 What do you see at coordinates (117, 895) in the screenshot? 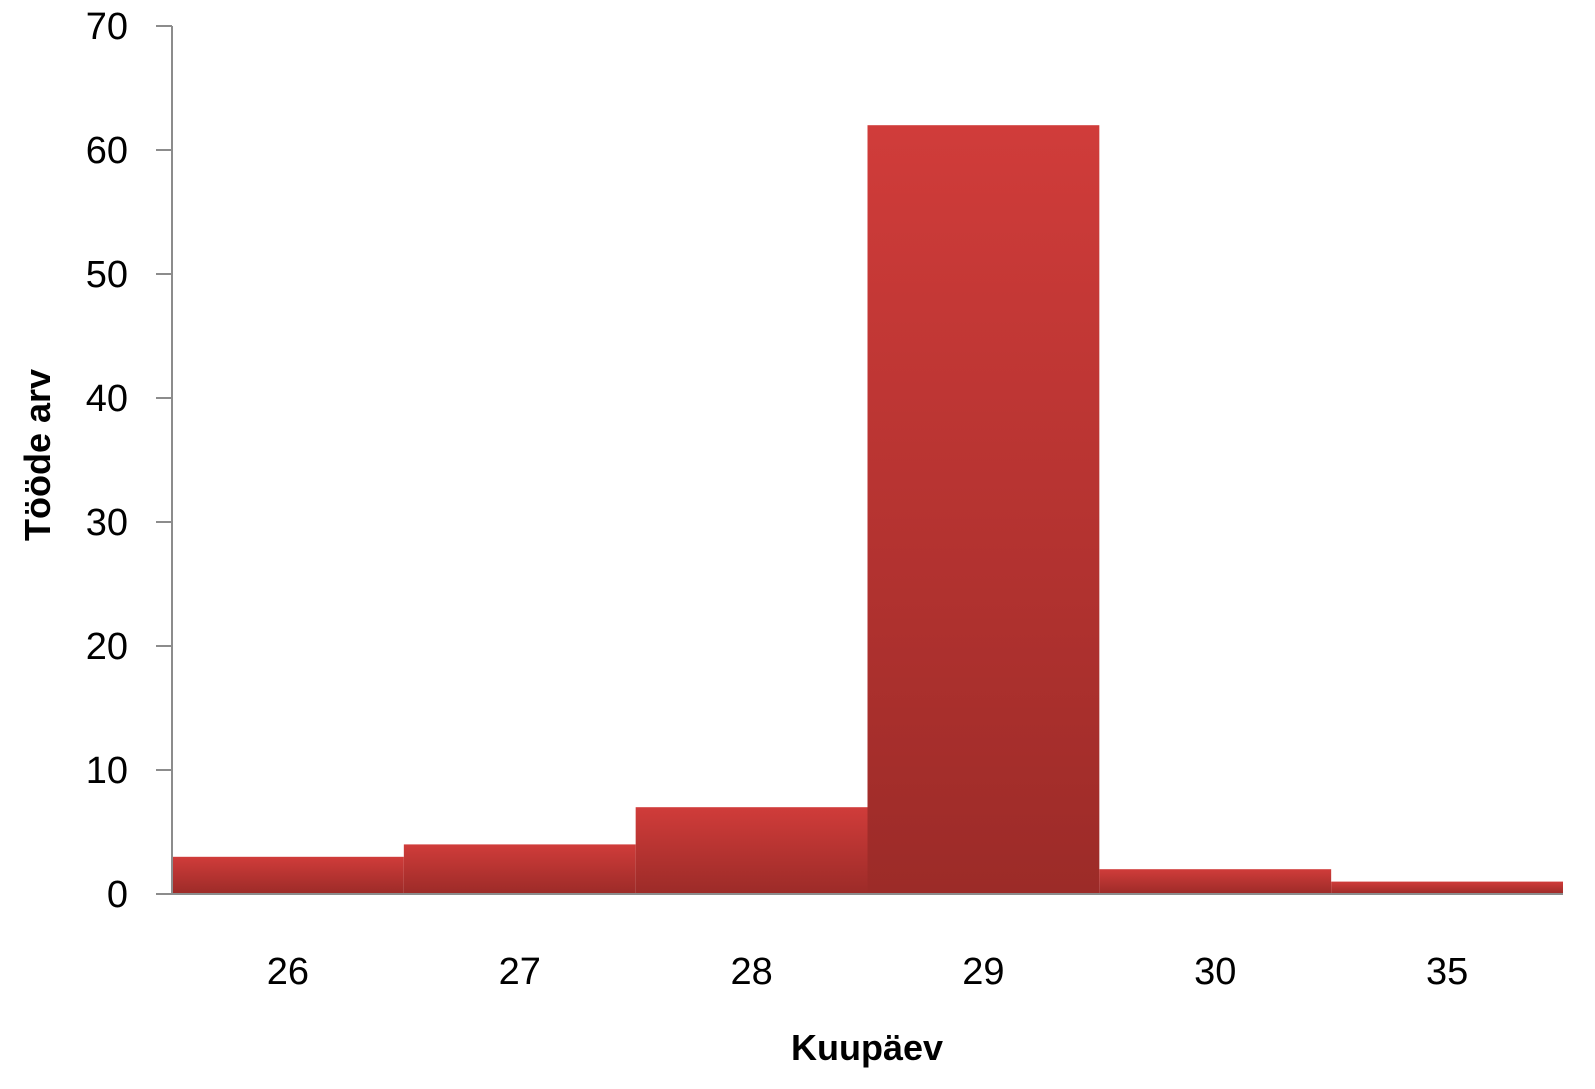
I see `y-tick-label-0: 0` at bounding box center [117, 895].